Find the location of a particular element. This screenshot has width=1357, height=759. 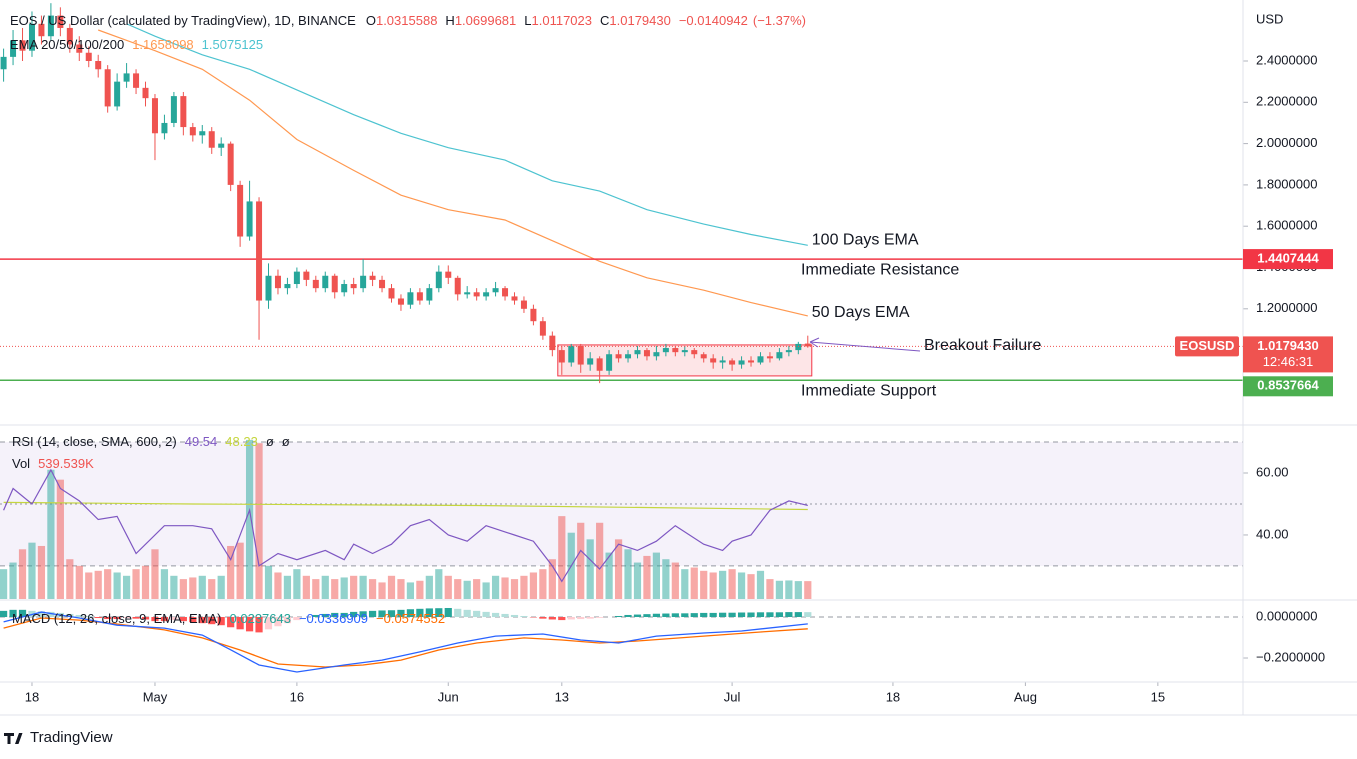

level-badge is located at coordinates (1288, 386).